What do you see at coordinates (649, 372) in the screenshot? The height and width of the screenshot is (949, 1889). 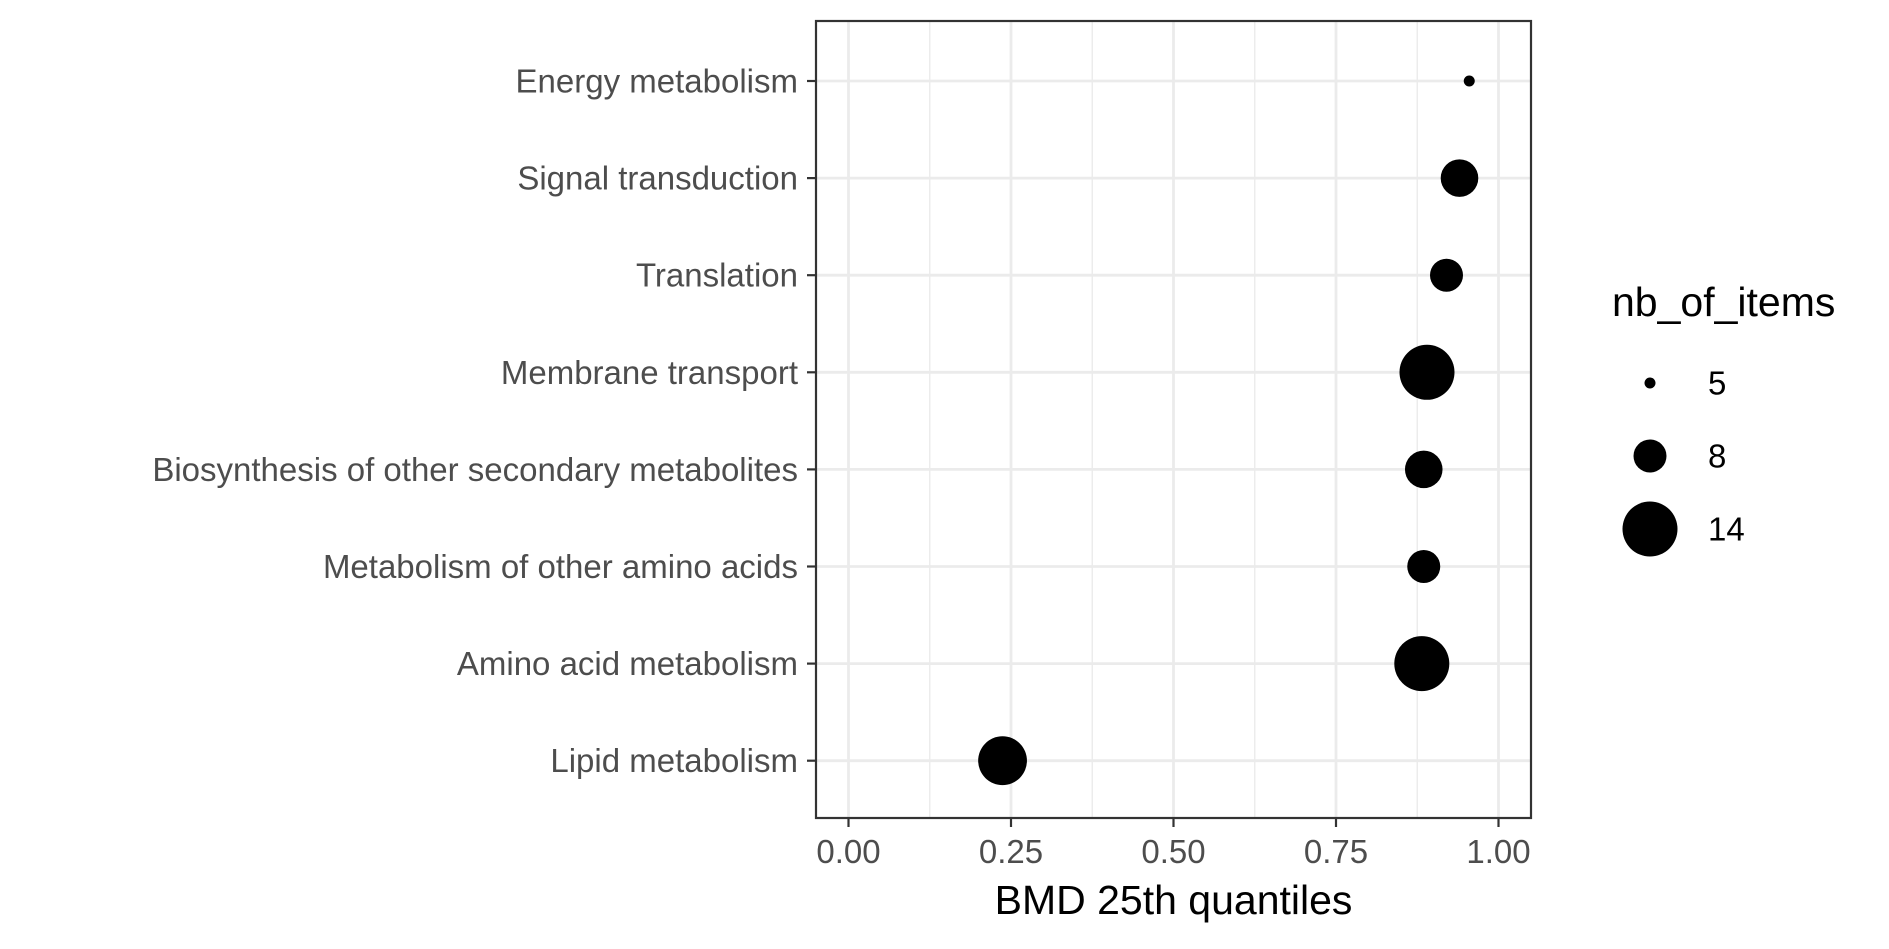 I see `y-tick-label: Membrane transport` at bounding box center [649, 372].